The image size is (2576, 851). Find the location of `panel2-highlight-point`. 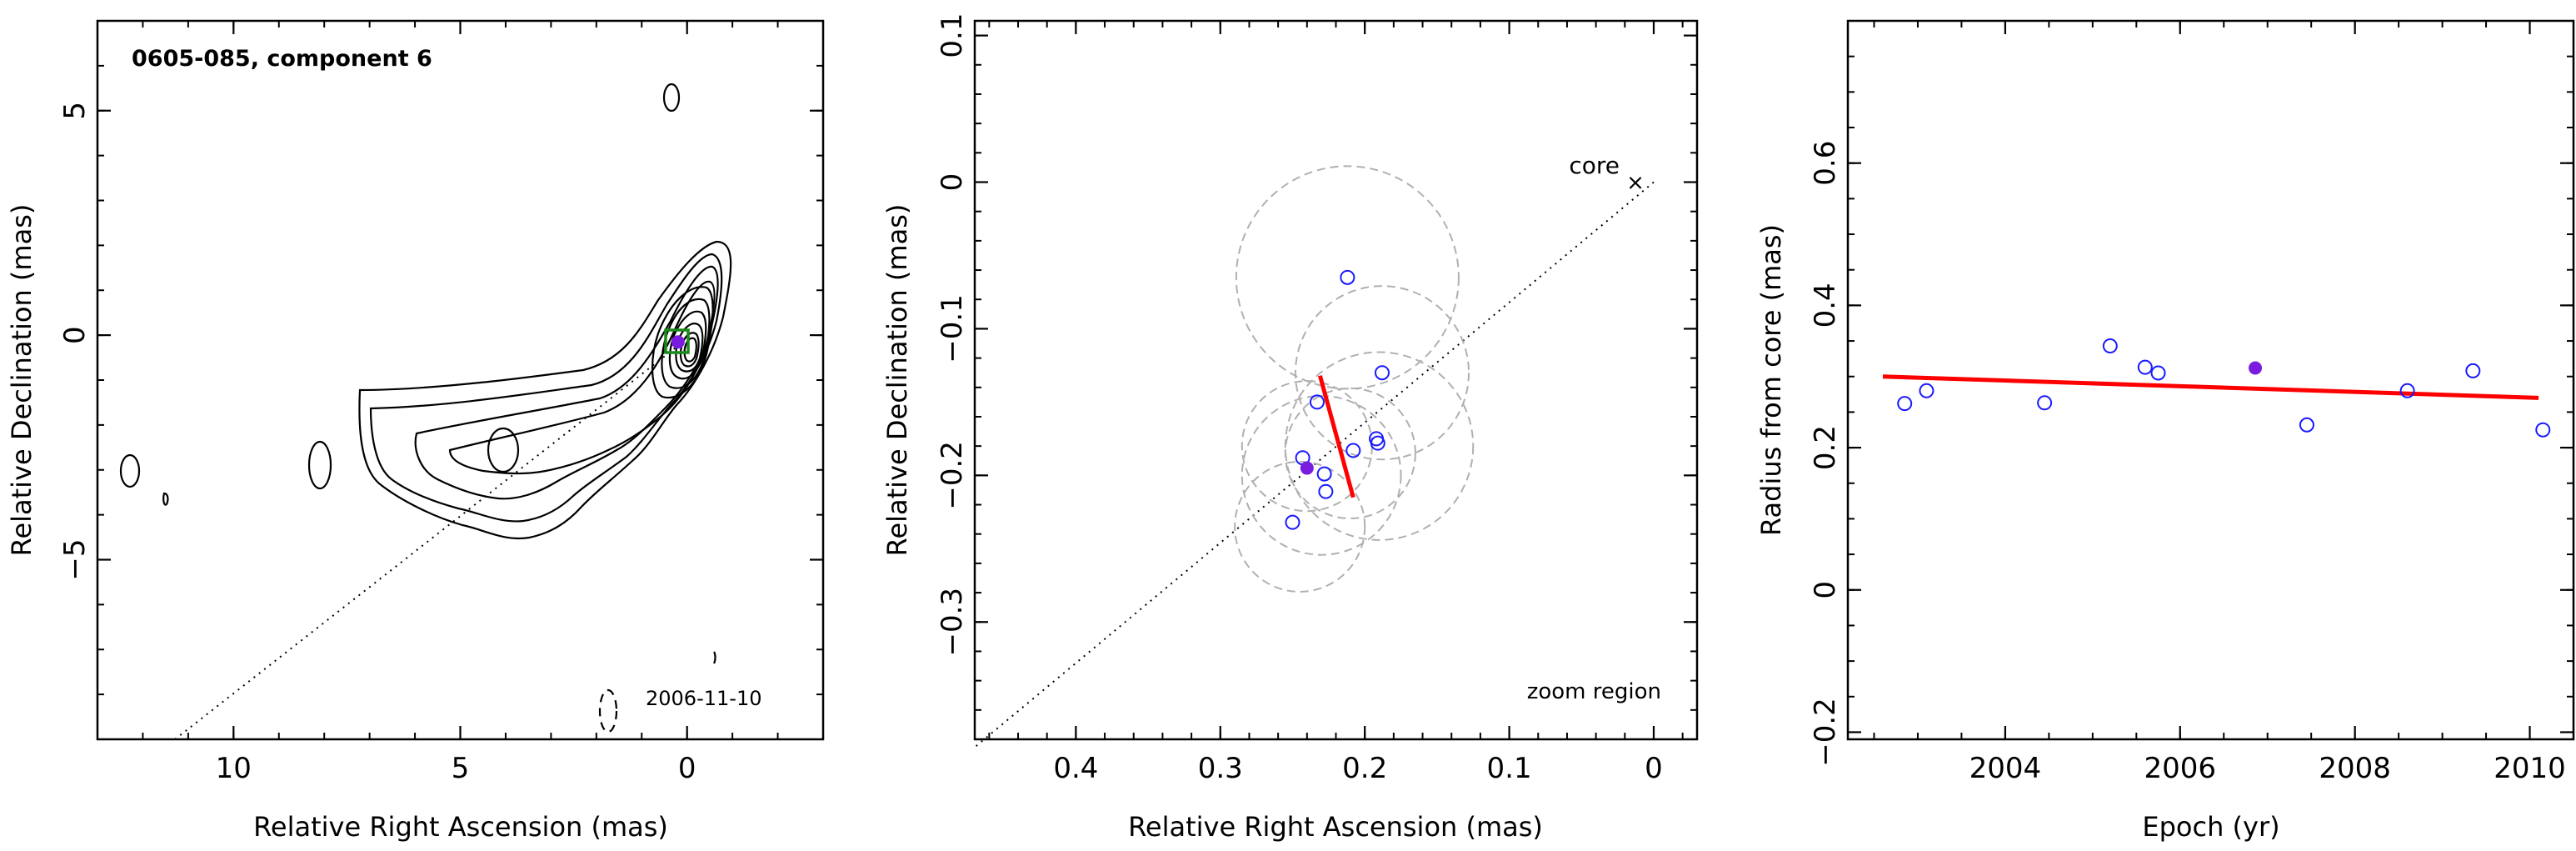

panel2-highlight-point is located at coordinates (1307, 468).